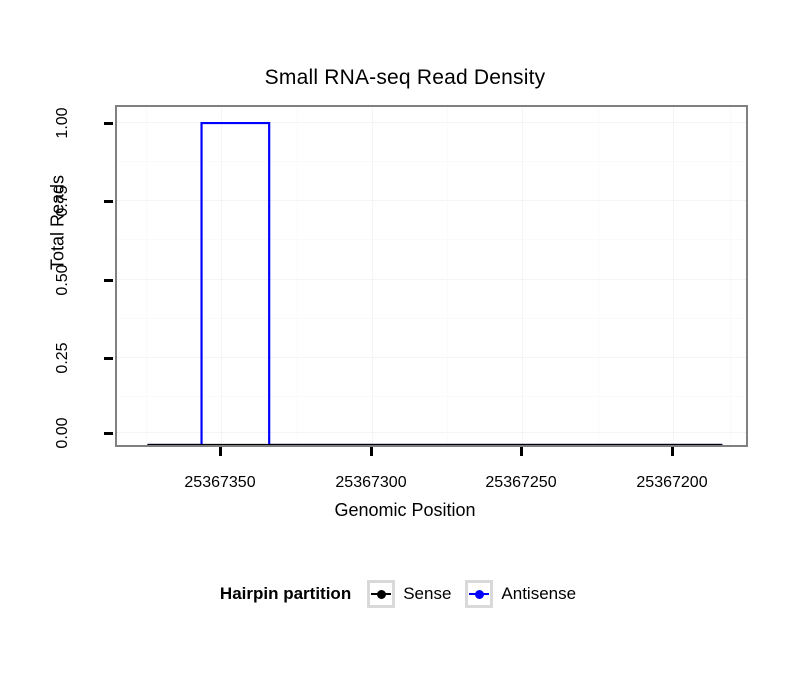  I want to click on legend: Hairpin partition Sense Antisense, so click(405, 594).